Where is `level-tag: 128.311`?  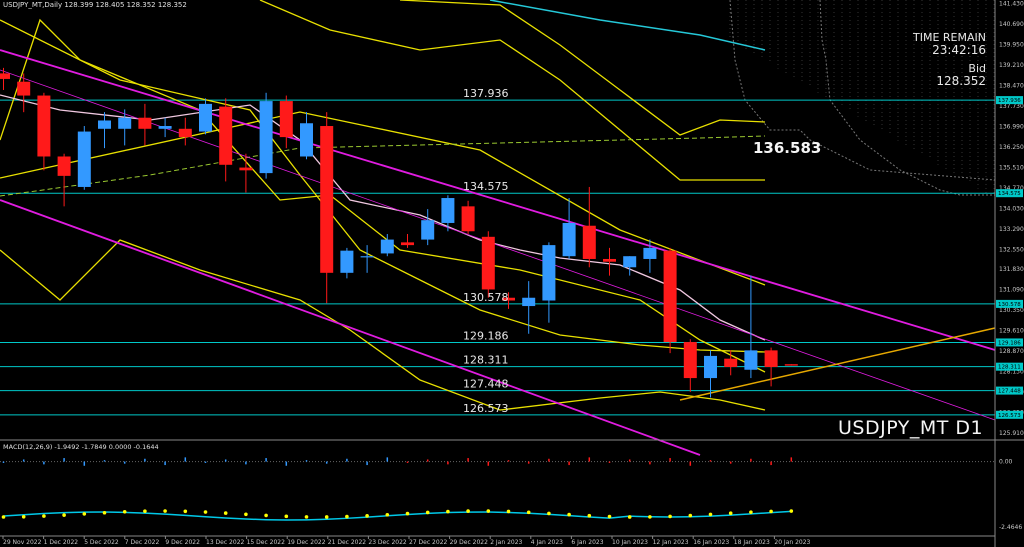
level-tag: 128.311 is located at coordinates (486, 360).